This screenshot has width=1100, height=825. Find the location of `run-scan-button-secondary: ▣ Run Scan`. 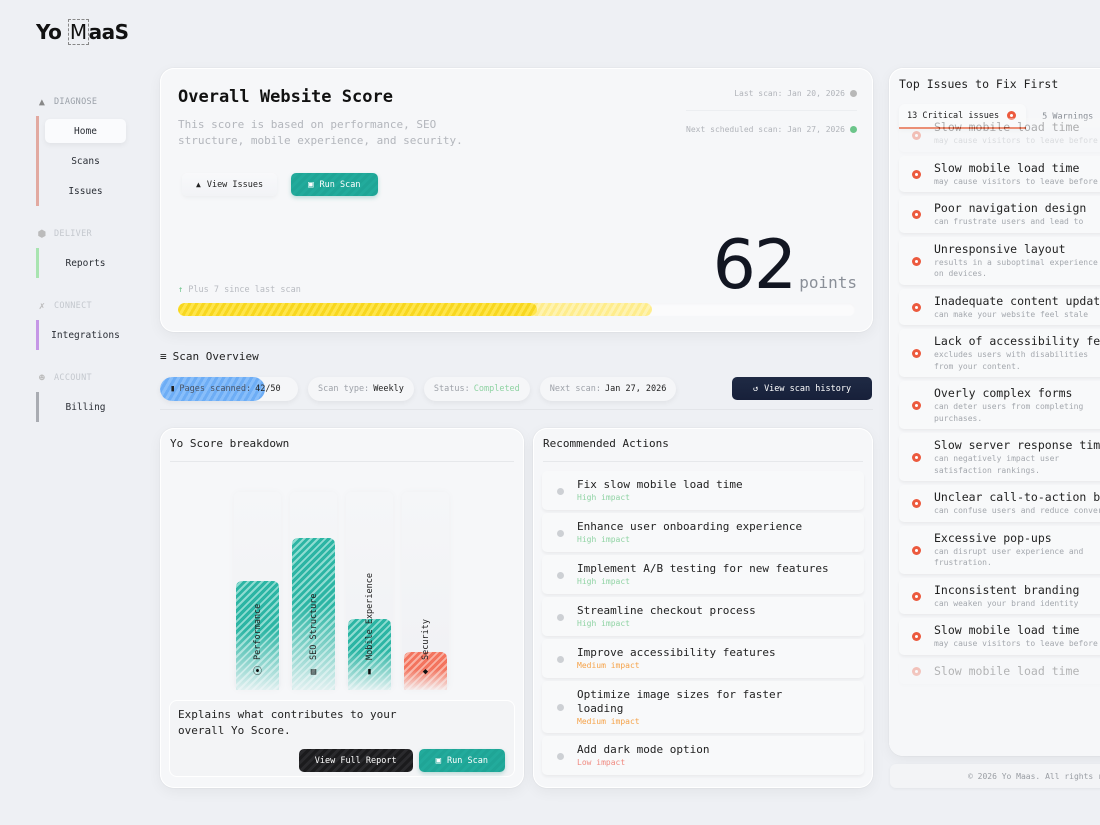

run-scan-button-secondary: ▣ Run Scan is located at coordinates (461, 760).